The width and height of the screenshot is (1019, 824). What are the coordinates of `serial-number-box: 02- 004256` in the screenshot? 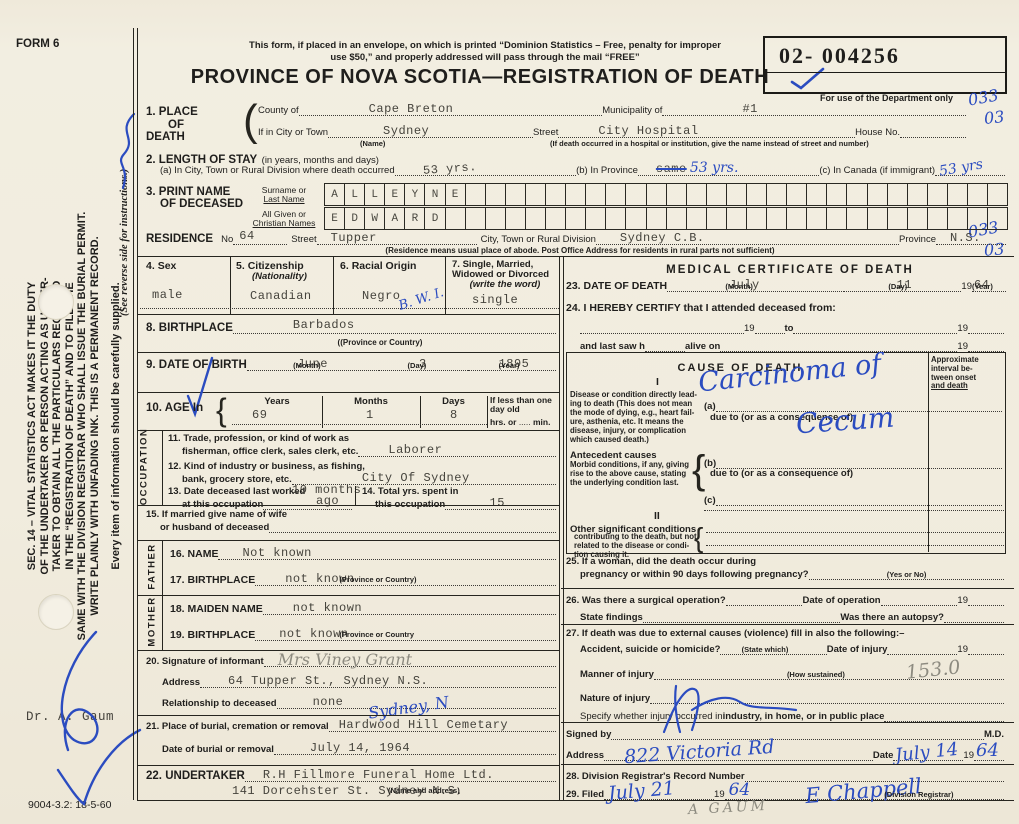 It's located at (885, 65).